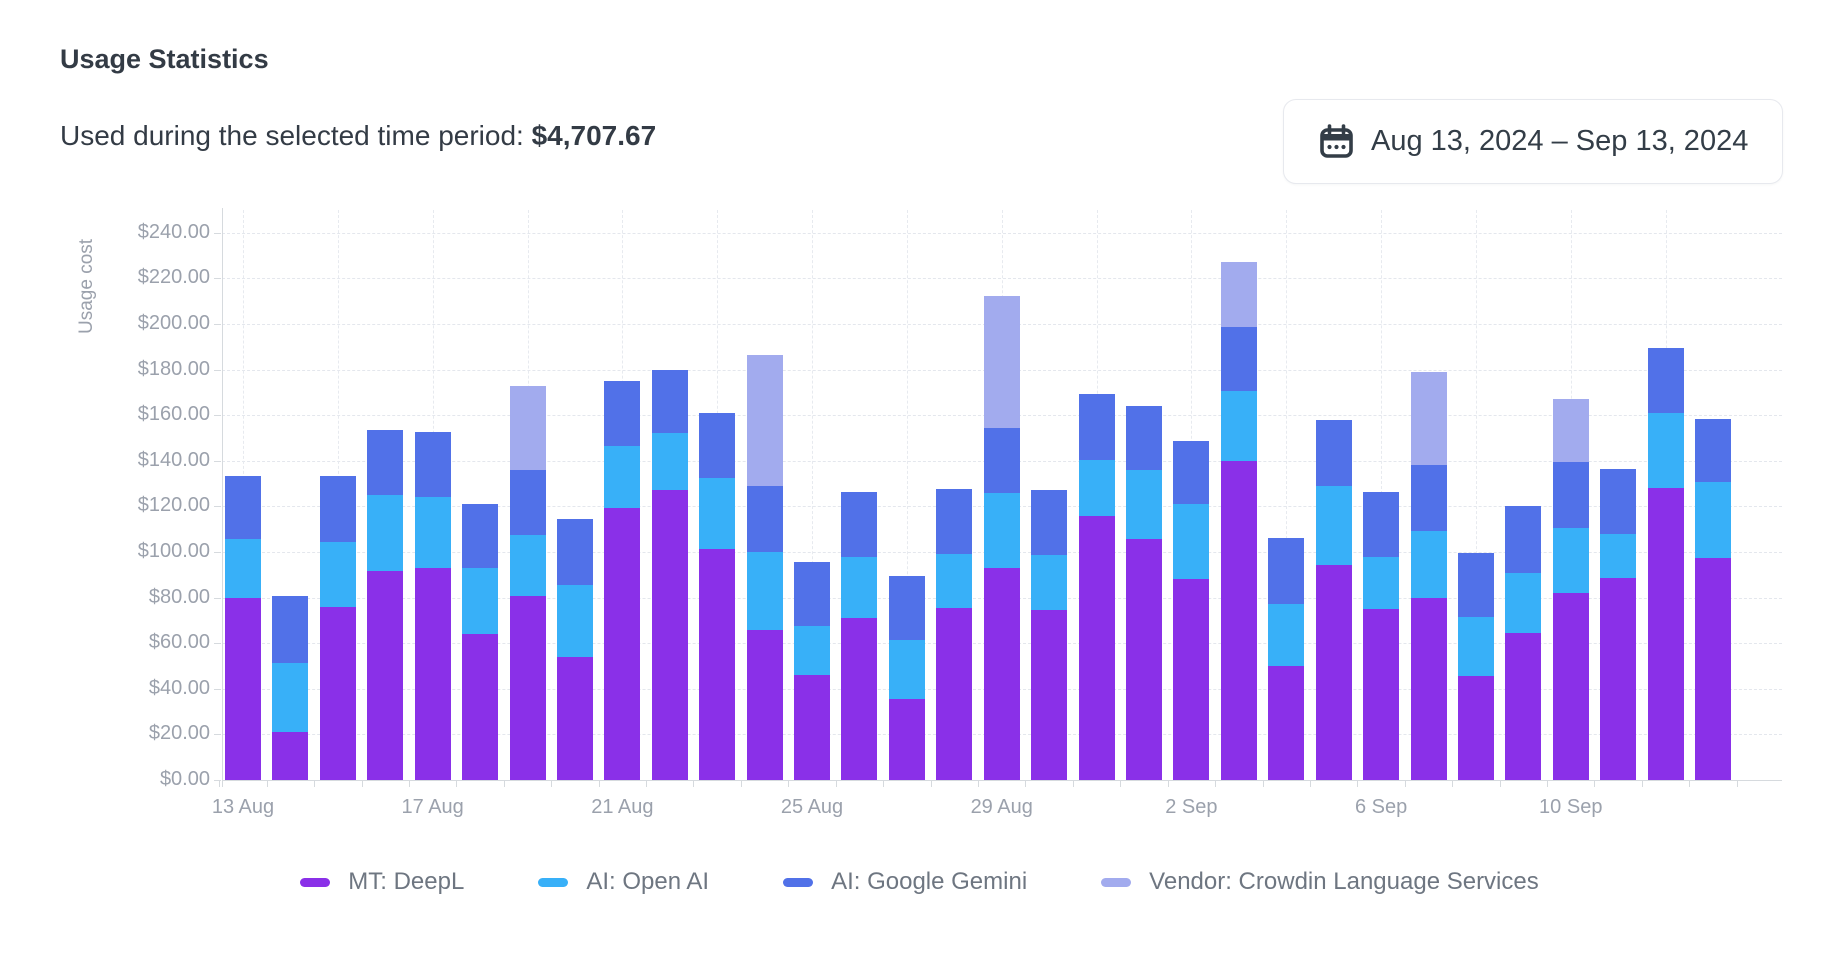 The width and height of the screenshot is (1839, 954). Describe the element at coordinates (1475, 728) in the screenshot. I see `bar-segment-8-sep-mt-deepl` at that location.